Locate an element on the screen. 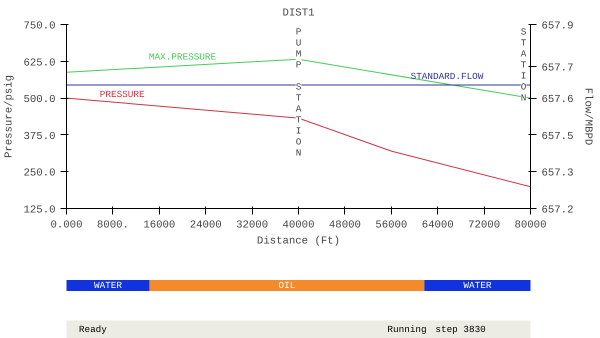  text: Ready is located at coordinates (93, 329).